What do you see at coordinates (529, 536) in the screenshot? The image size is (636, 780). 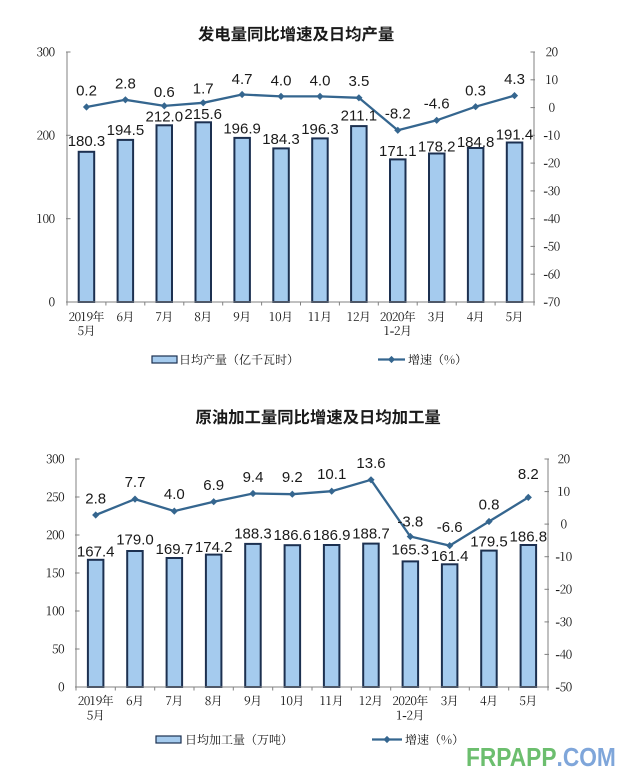 I see `svg-text: 186.8` at bounding box center [529, 536].